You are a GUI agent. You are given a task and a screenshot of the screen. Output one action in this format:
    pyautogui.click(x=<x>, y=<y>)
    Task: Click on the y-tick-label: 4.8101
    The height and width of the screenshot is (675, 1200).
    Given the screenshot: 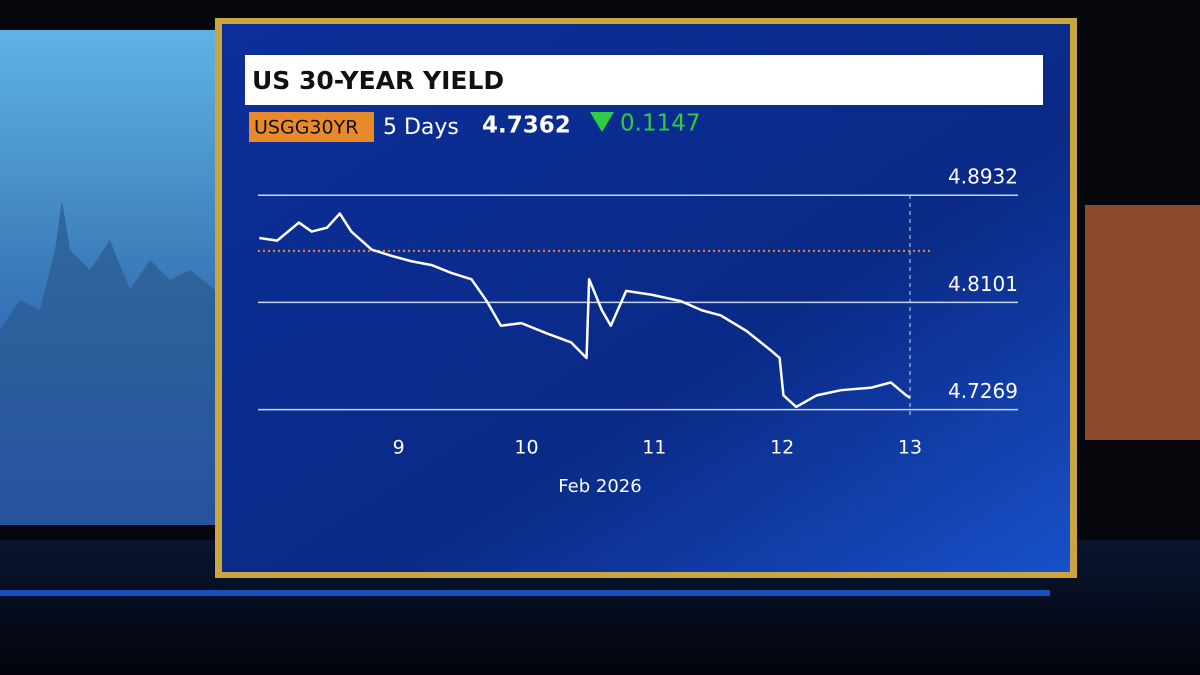 What is the action you would take?
    pyautogui.click(x=983, y=284)
    